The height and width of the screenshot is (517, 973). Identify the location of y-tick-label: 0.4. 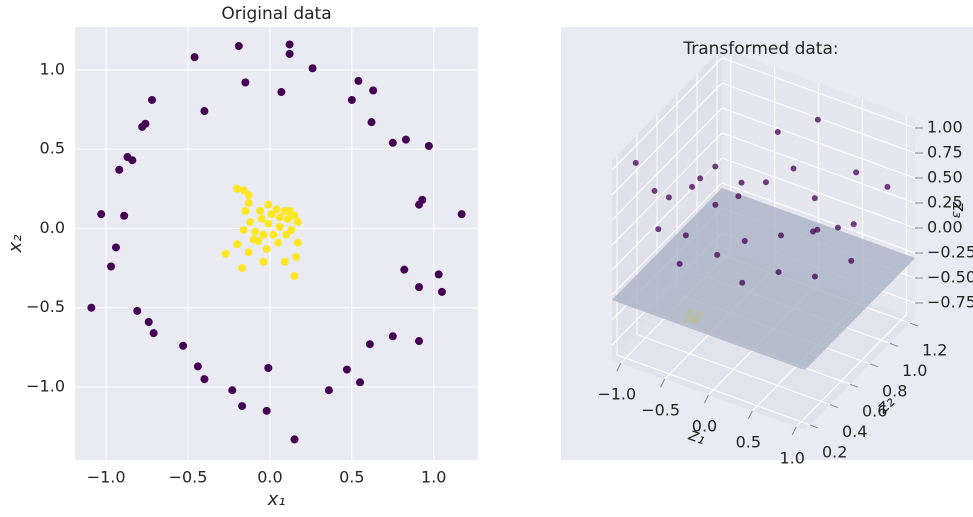
(854, 431).